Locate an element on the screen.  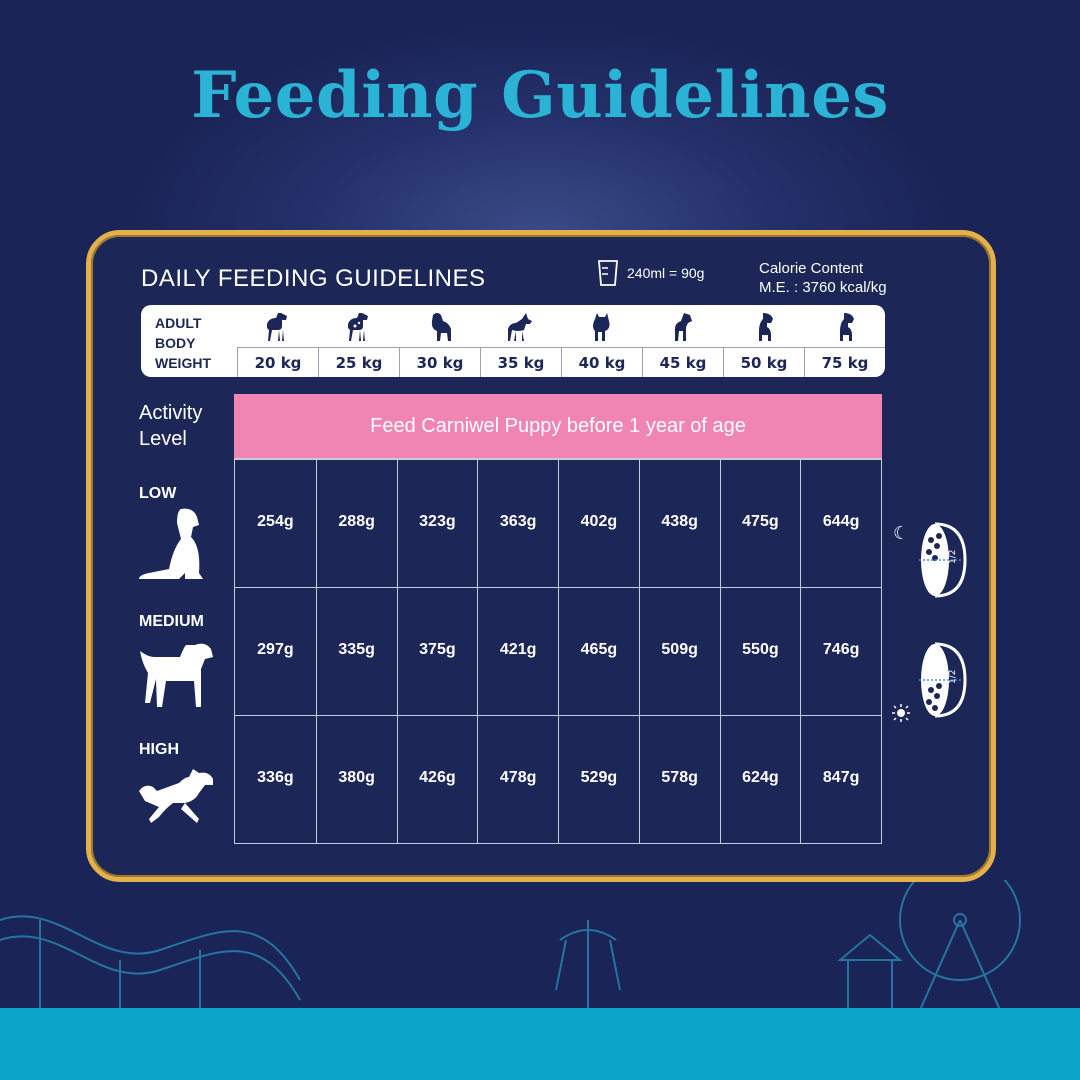
weight-label-line: WEIGHT is located at coordinates (183, 363).